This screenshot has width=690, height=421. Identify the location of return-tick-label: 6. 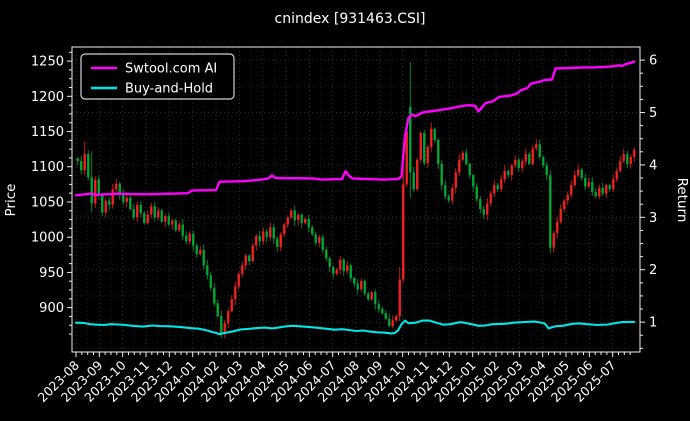
(653, 61).